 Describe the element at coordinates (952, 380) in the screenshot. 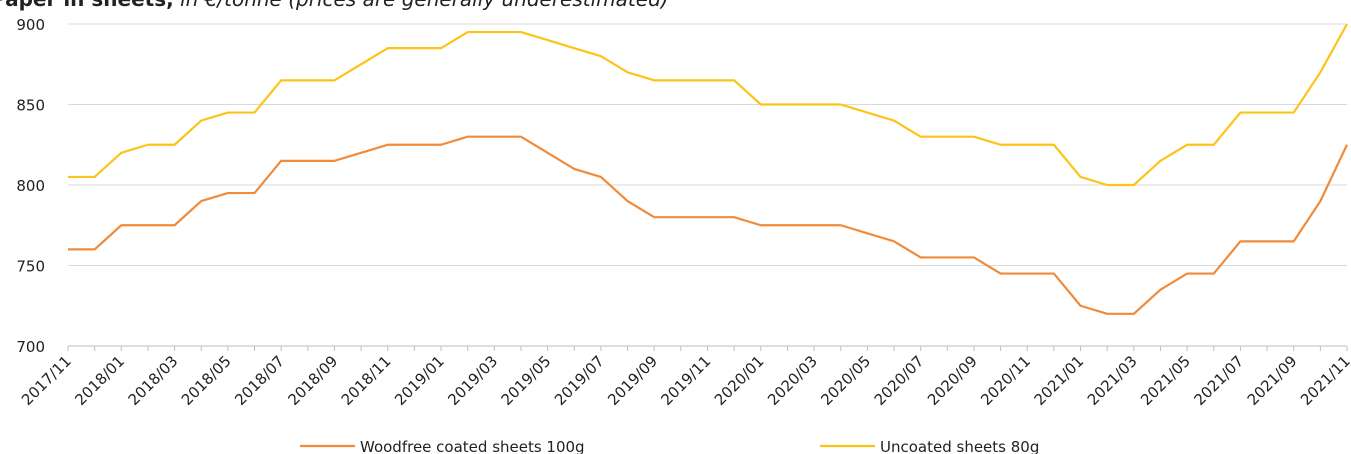

I see `x-tick-label: 2020/09` at that location.